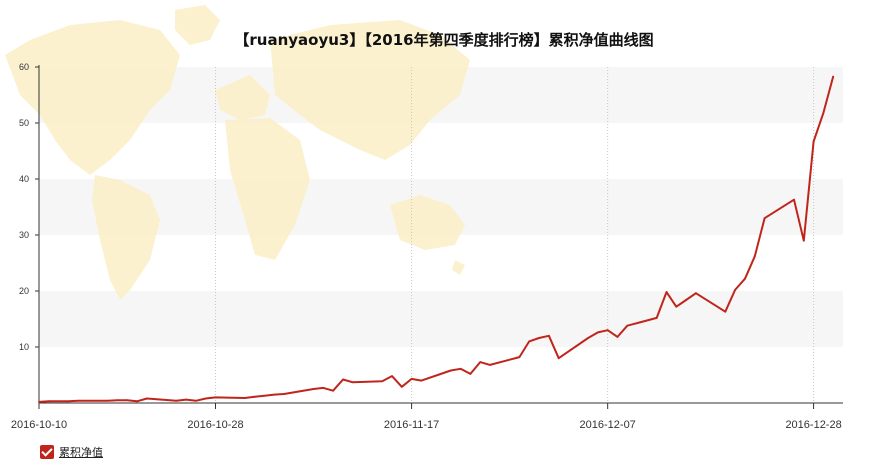 The height and width of the screenshot is (465, 888). What do you see at coordinates (24, 291) in the screenshot?
I see `y-tick-label: 20` at bounding box center [24, 291].